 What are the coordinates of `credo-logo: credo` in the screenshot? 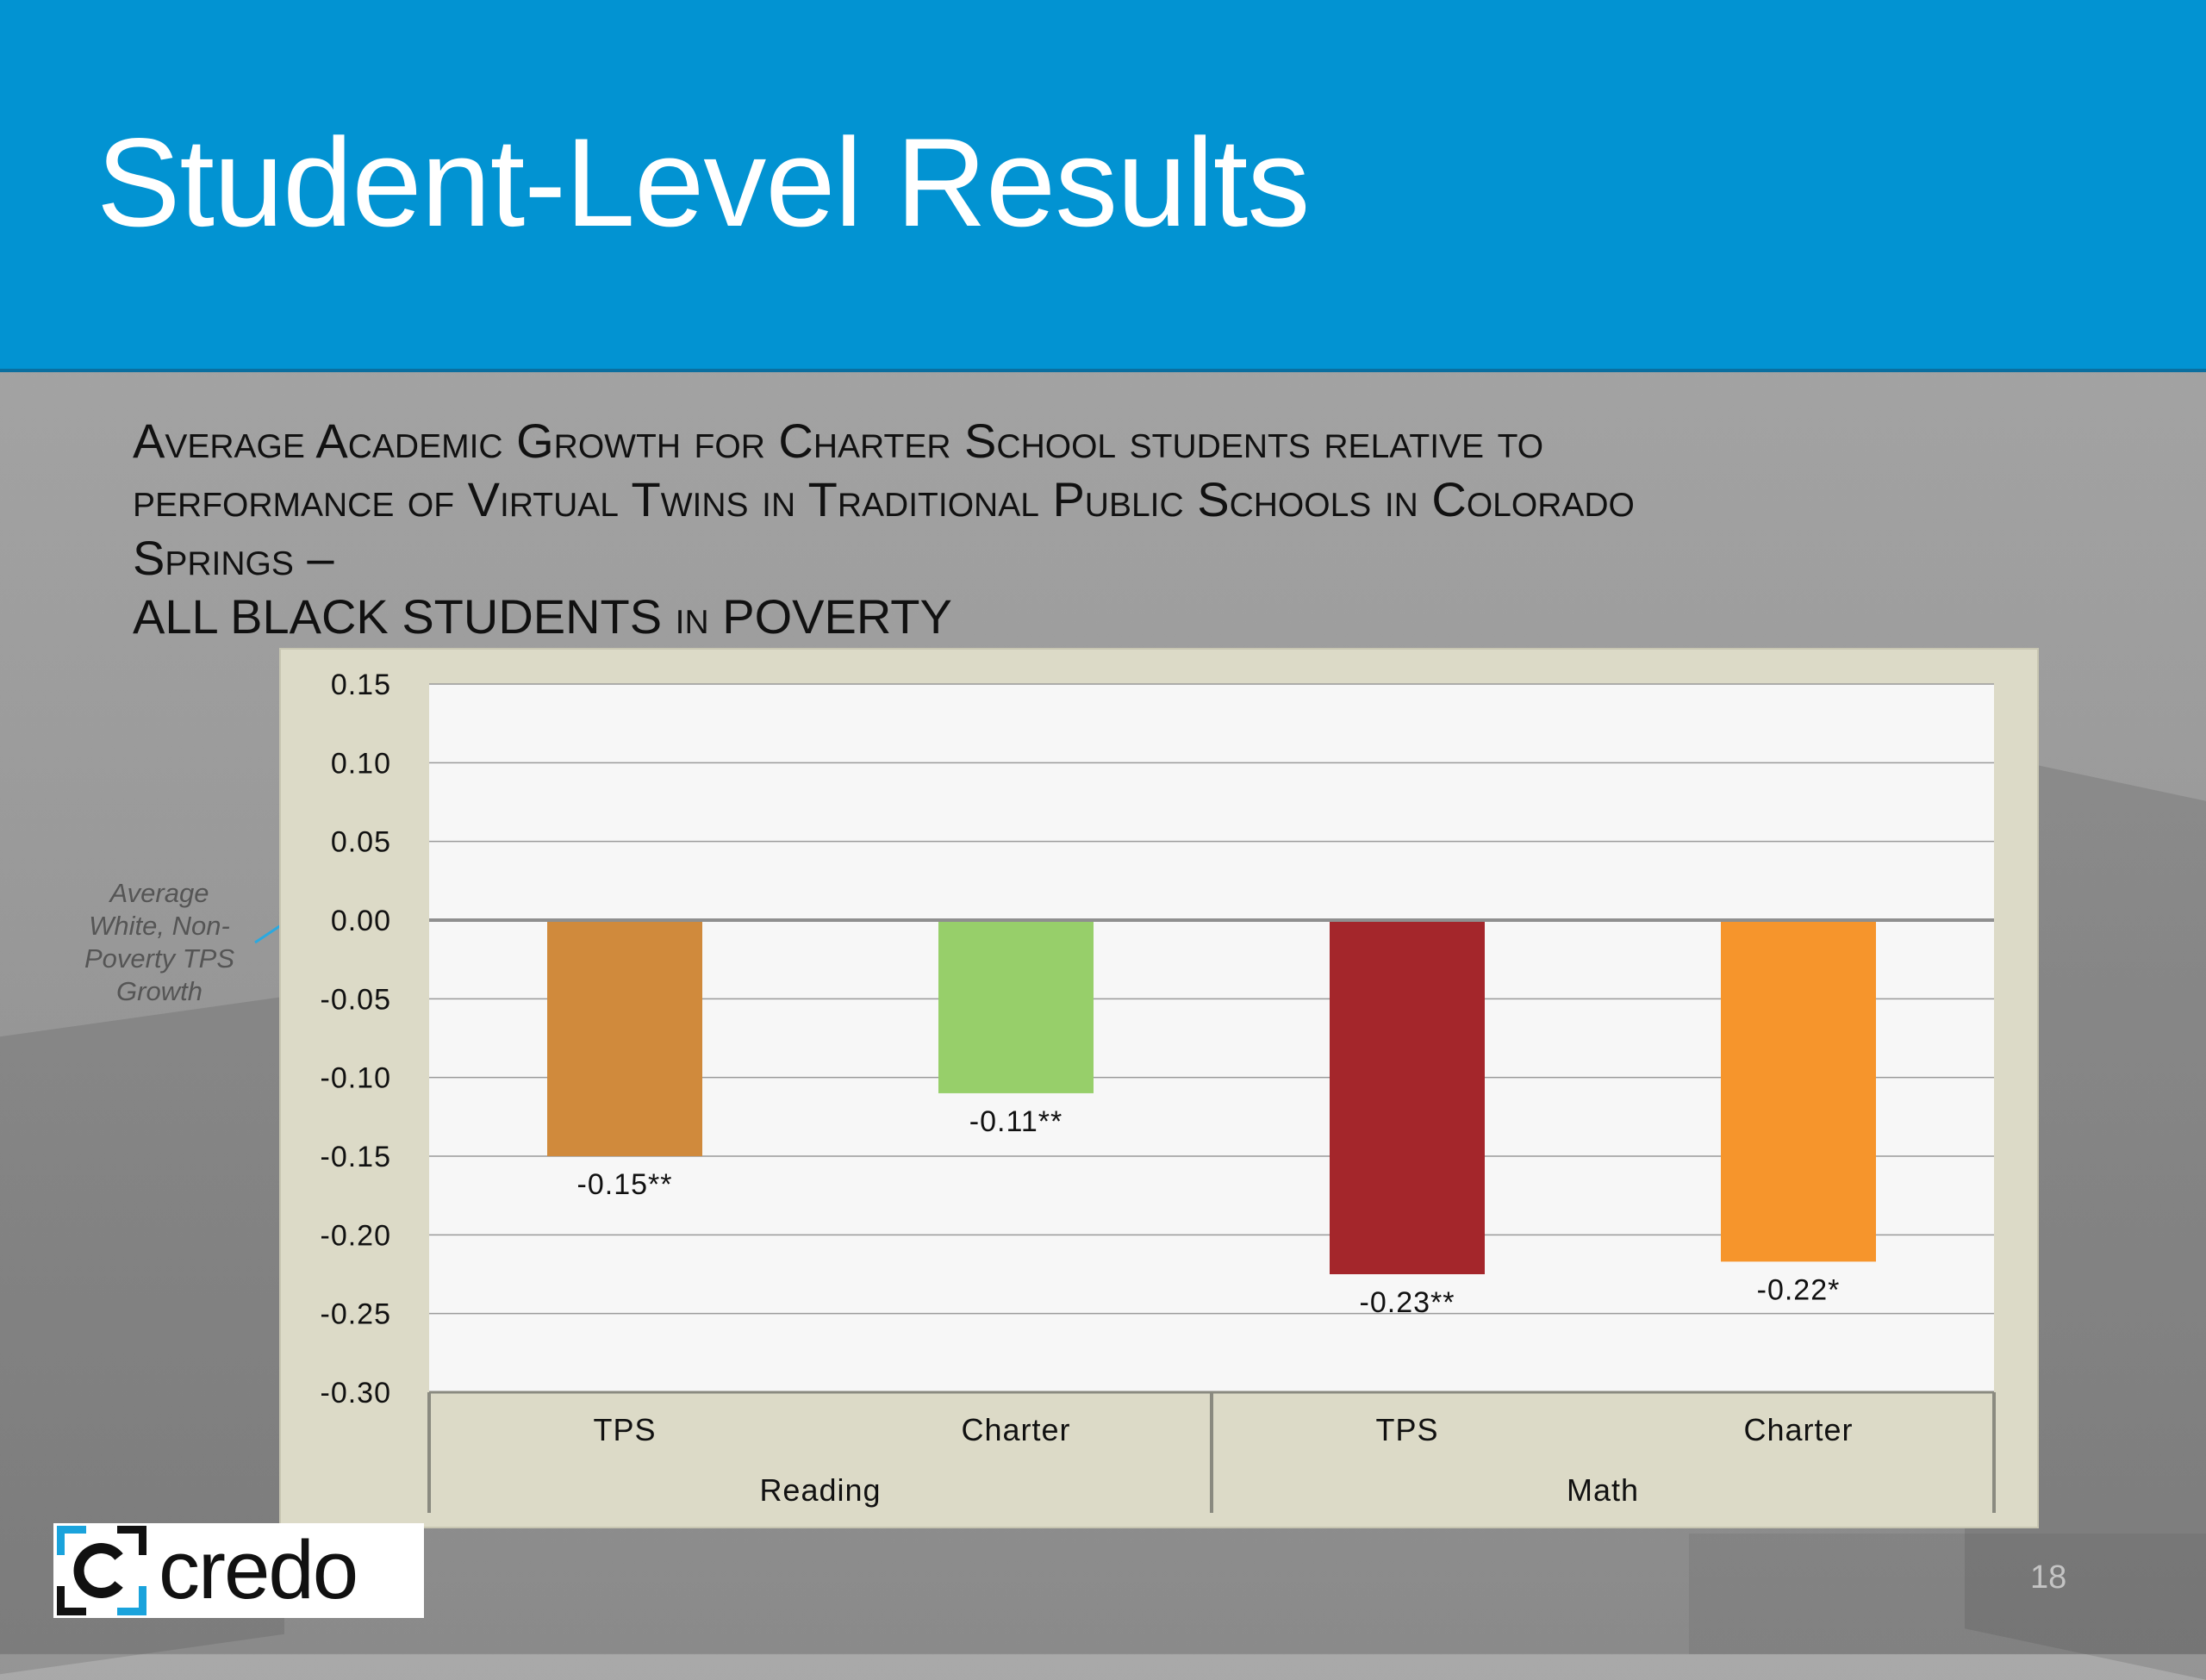 It's located at (238, 1571).